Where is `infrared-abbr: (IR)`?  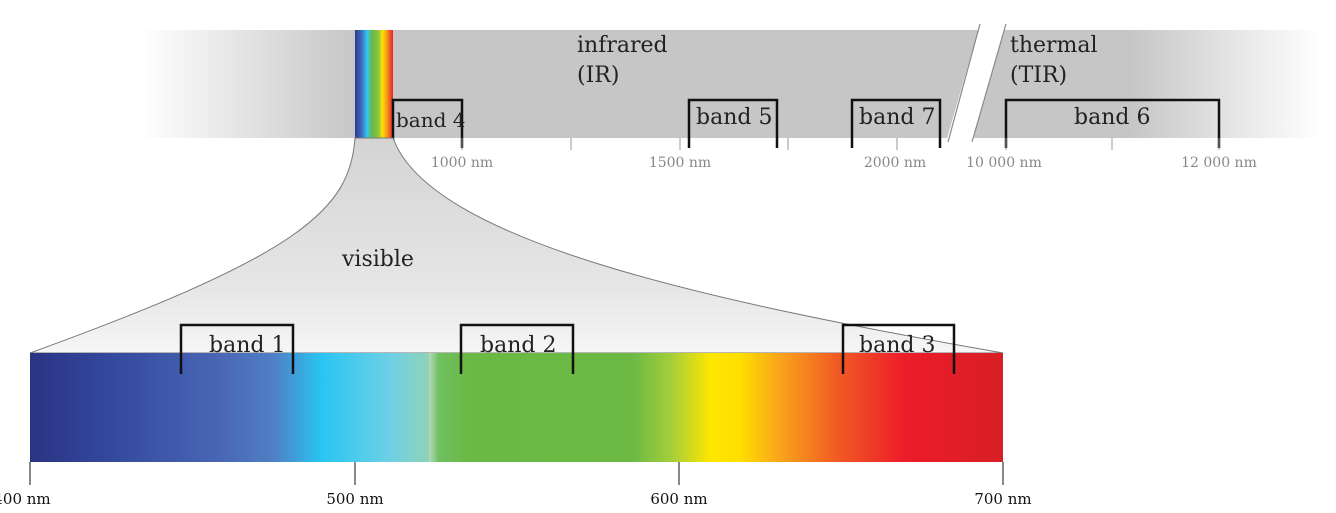
infrared-abbr: (IR) is located at coordinates (598, 75).